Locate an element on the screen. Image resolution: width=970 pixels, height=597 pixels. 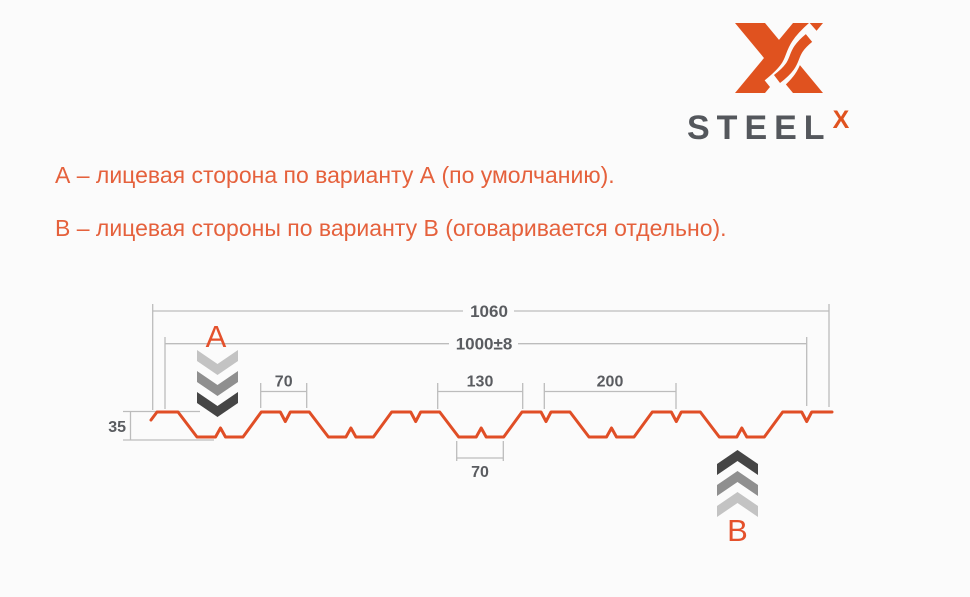
logo-wordmark-steel: STEEL is located at coordinates (759, 128).